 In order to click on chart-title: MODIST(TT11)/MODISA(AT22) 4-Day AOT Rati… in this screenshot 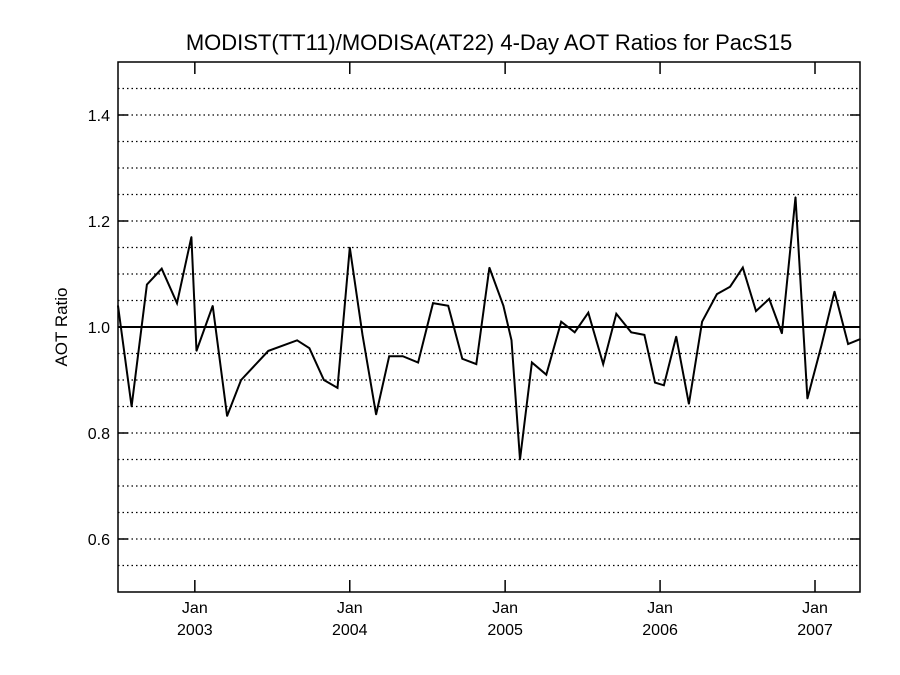, I will do `click(489, 42)`.